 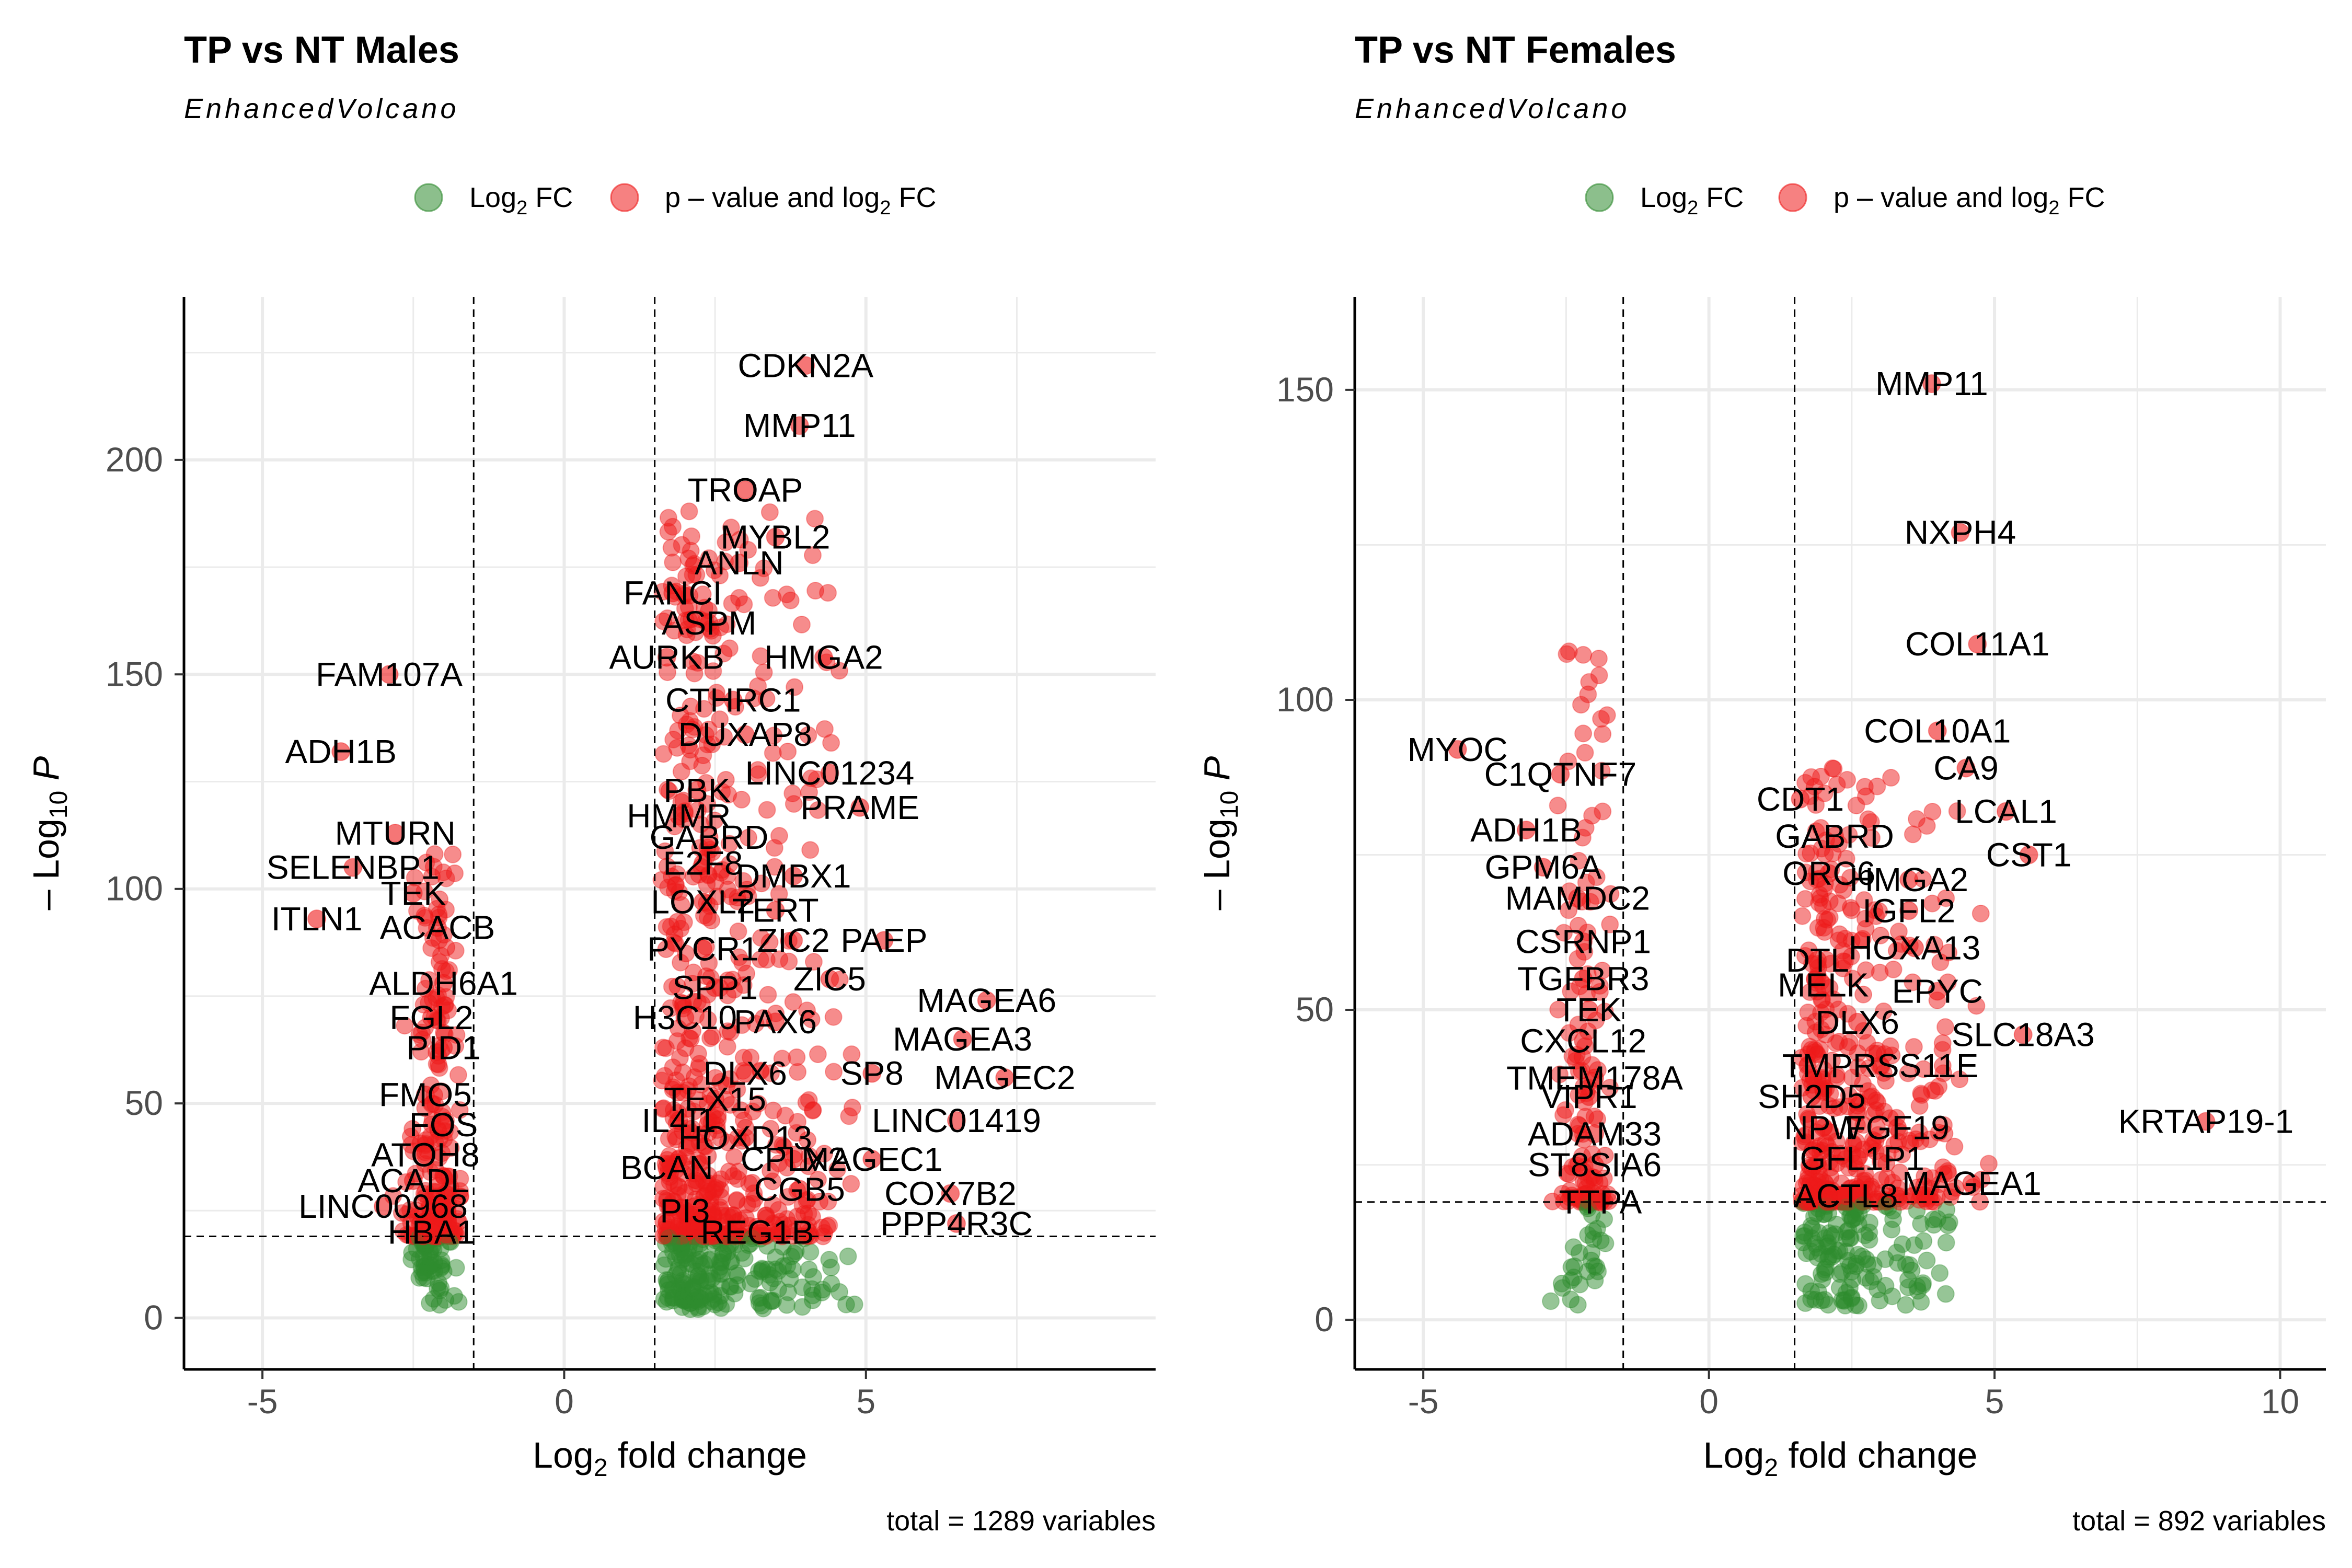 I want to click on gene-label: FOS, so click(x=443, y=1125).